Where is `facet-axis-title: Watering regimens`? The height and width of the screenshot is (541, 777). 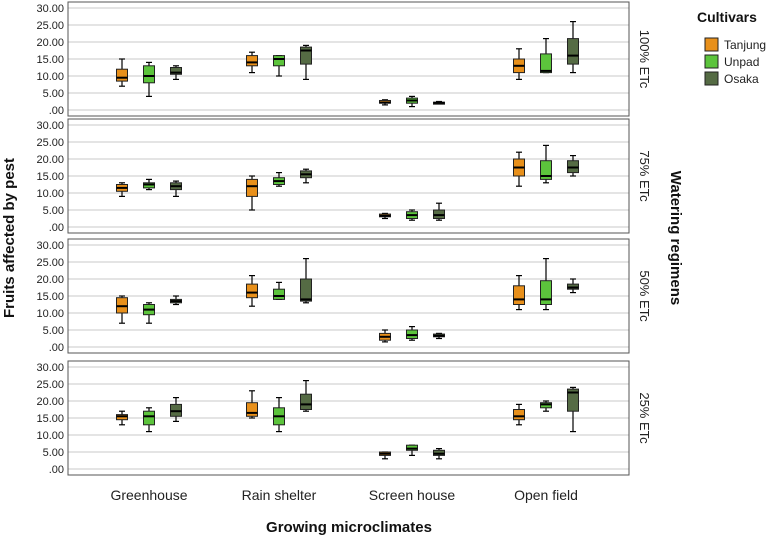
facet-axis-title: Watering regimens is located at coordinates (675, 238).